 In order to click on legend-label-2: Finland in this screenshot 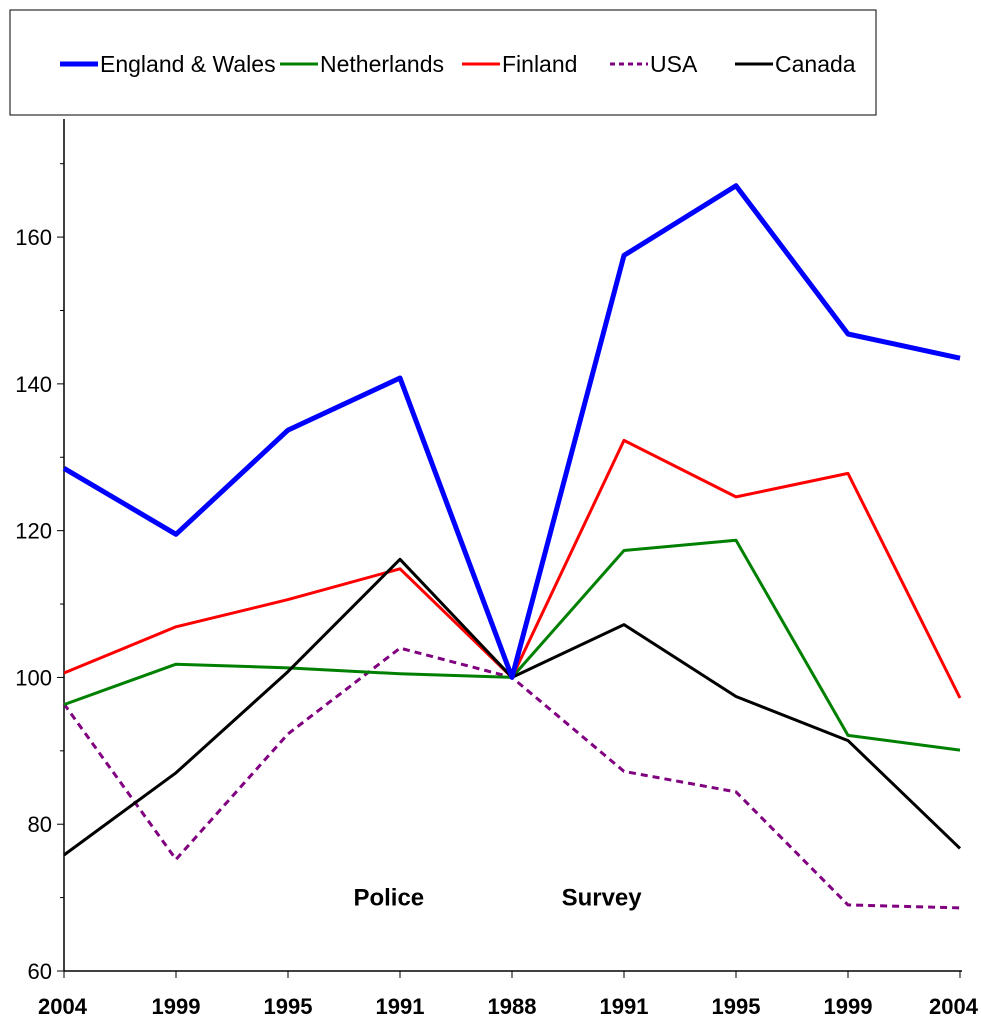, I will do `click(539, 64)`.